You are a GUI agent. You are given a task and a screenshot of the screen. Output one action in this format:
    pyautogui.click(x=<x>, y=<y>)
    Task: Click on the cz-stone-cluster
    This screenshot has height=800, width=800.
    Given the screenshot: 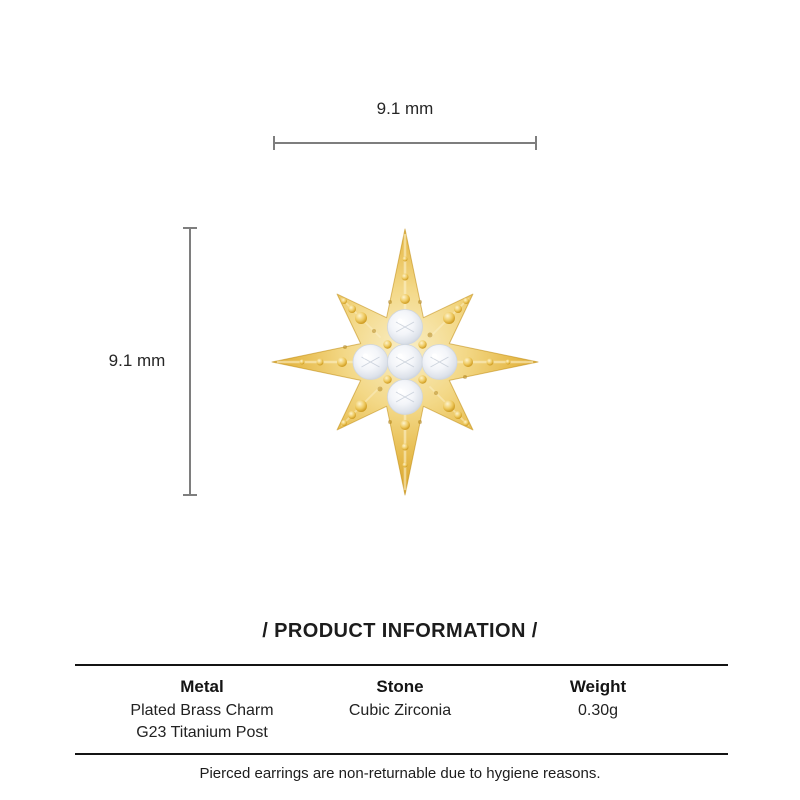 What is the action you would take?
    pyautogui.click(x=405, y=362)
    